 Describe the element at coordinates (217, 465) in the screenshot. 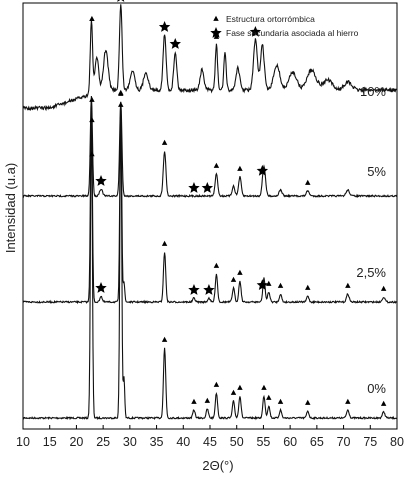

I see `x-axis-title: 2Θ(°)` at that location.